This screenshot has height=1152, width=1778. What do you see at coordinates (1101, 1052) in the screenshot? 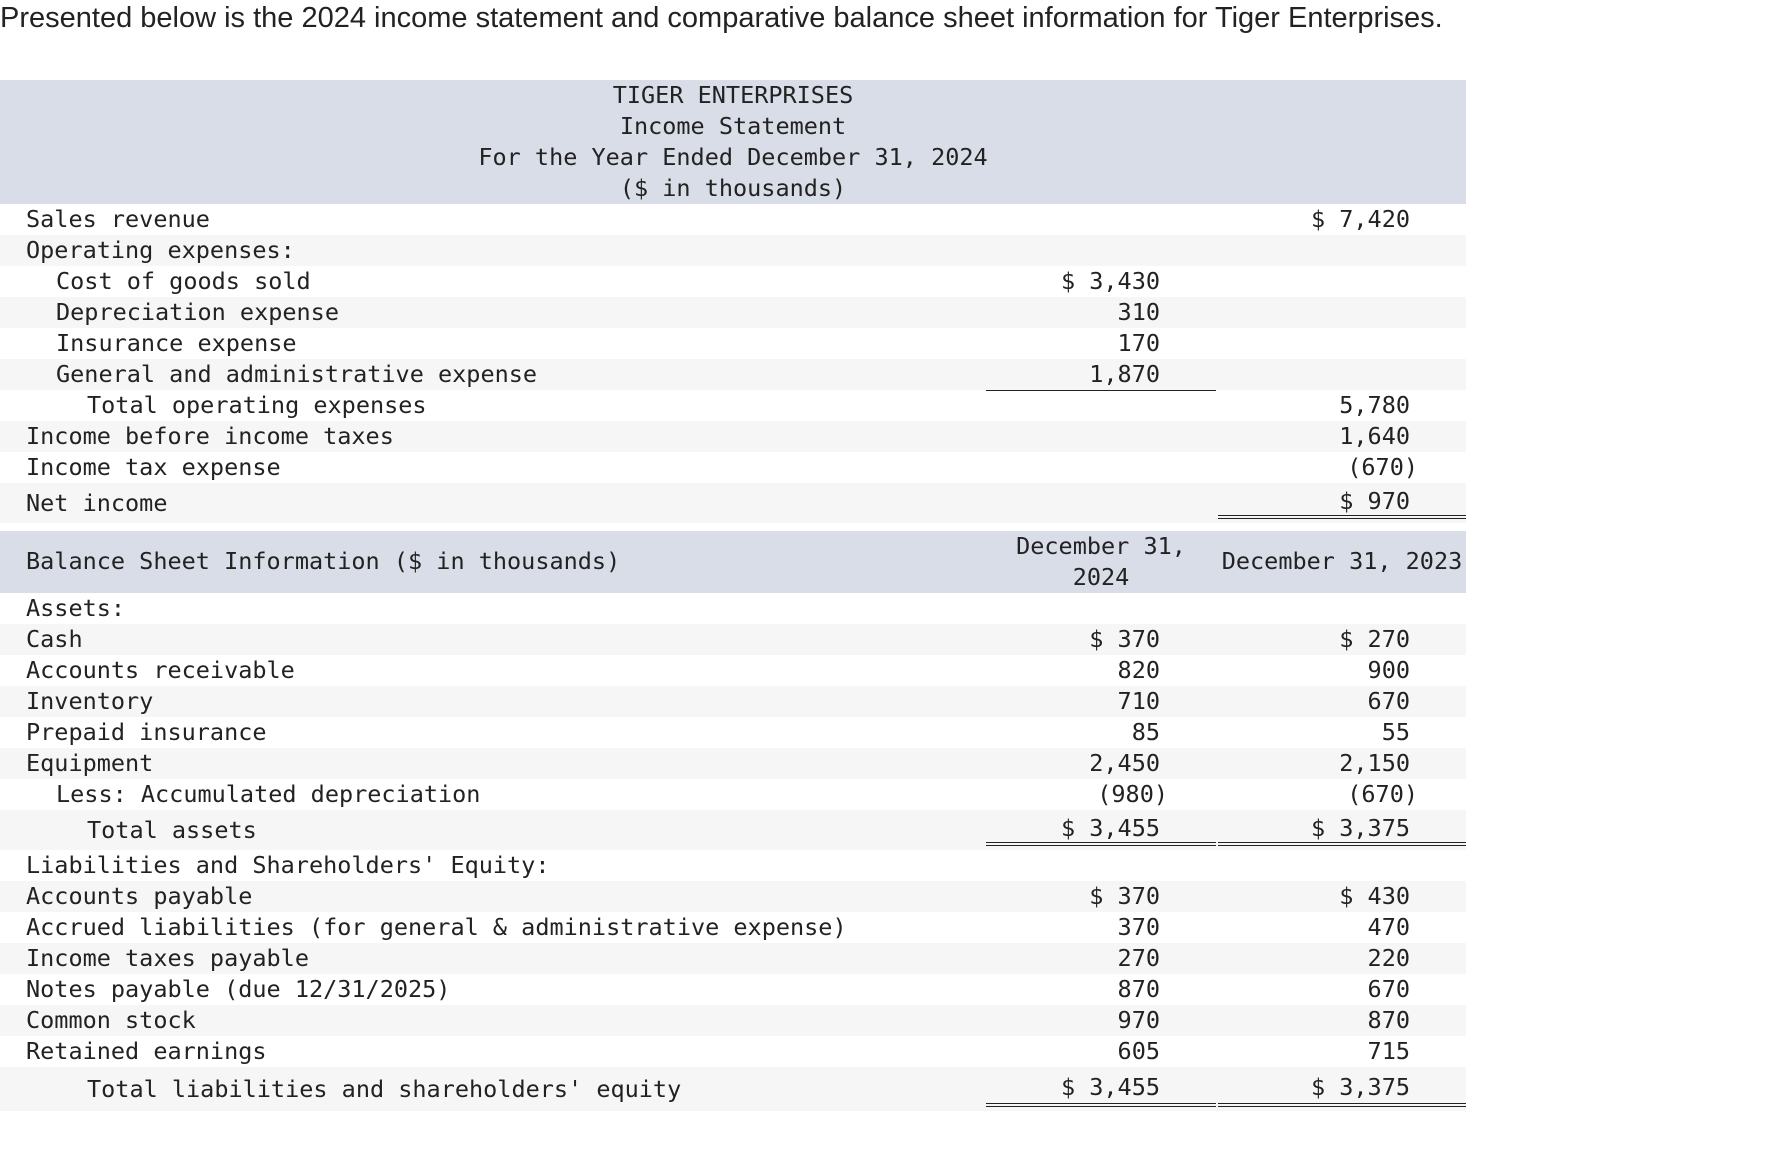
I see `value-2024: 605` at bounding box center [1101, 1052].